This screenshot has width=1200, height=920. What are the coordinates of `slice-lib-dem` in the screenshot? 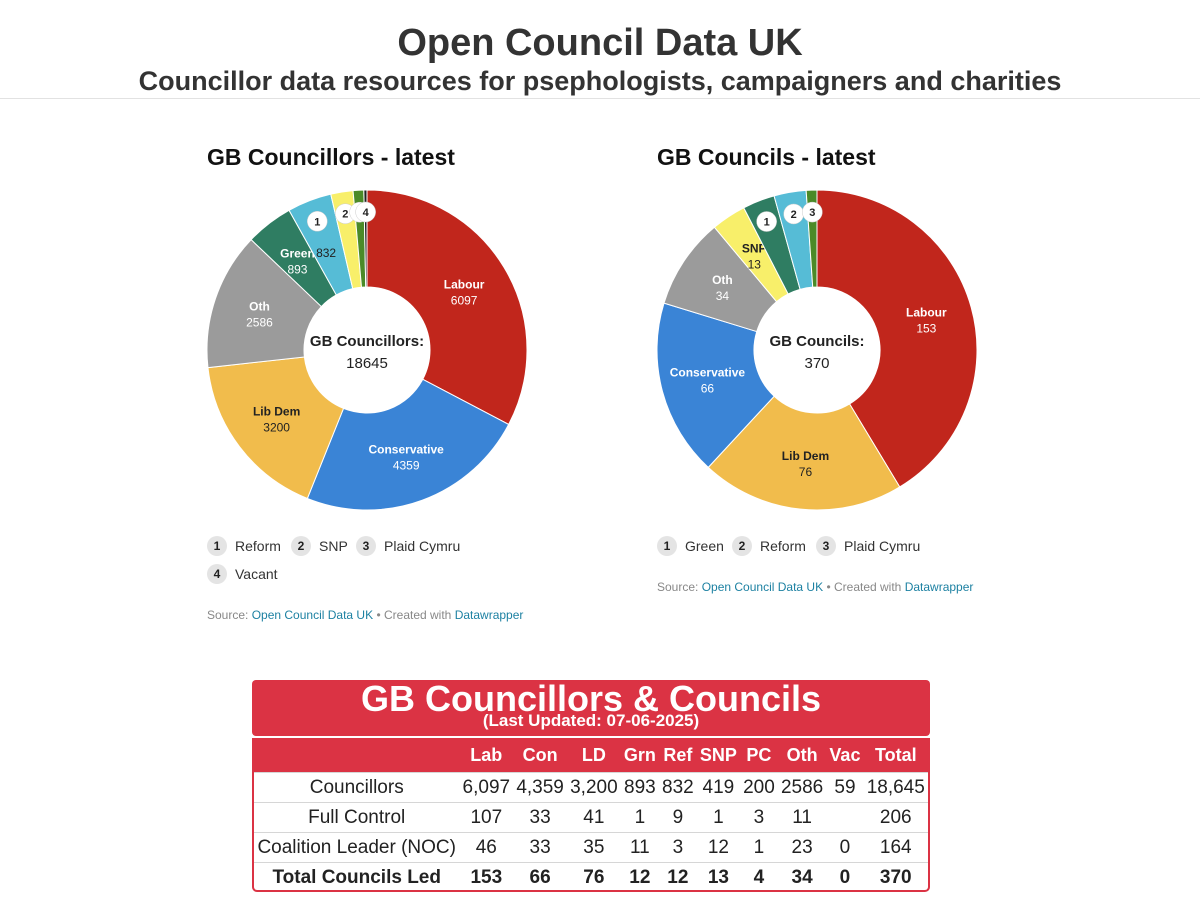 It's located at (804, 452).